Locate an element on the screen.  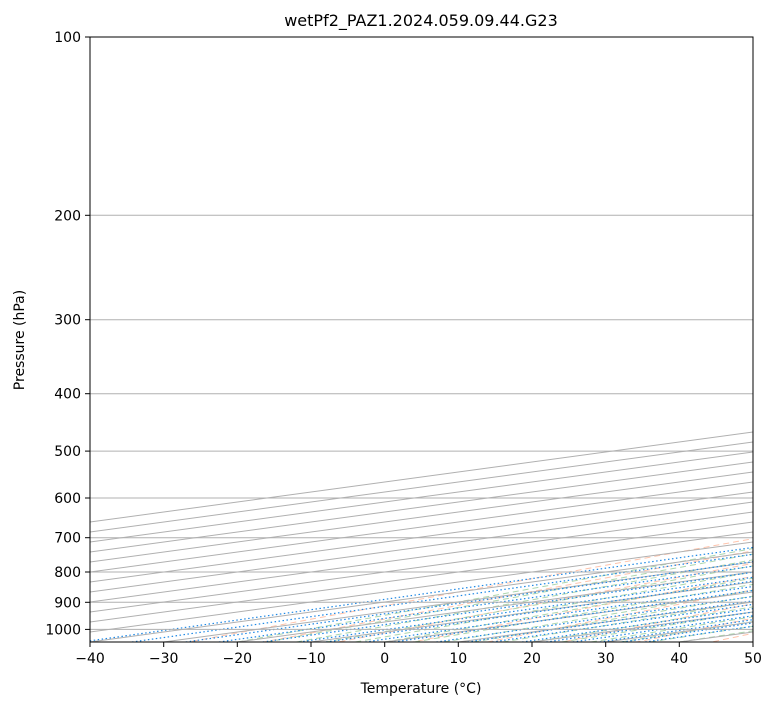
x-tick-label: −20 is located at coordinates (238, 659).